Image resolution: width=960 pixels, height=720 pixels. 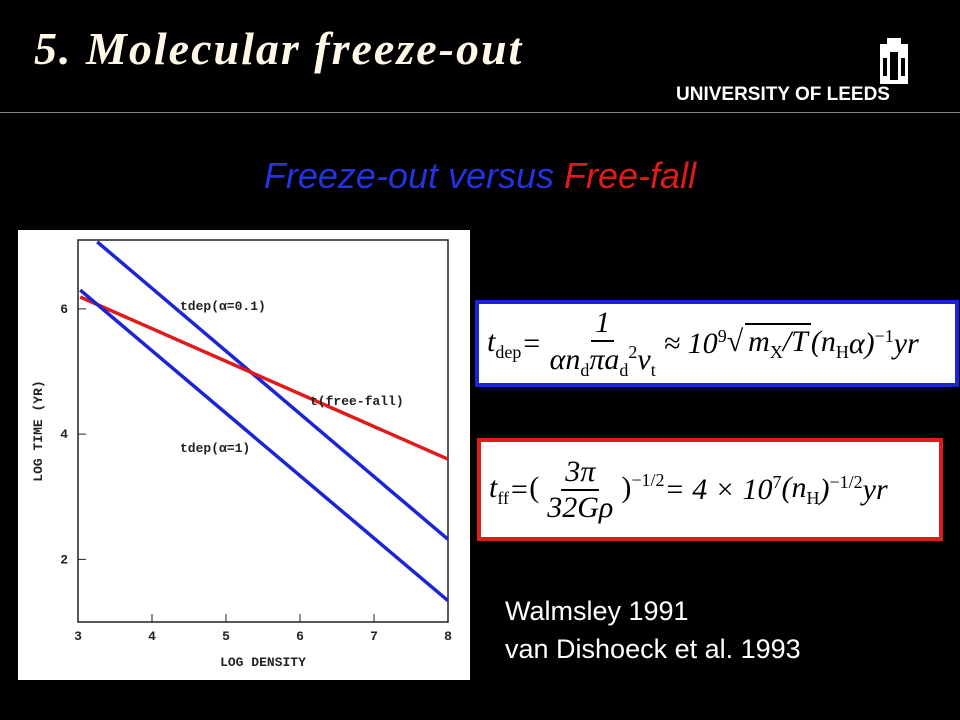 I want to click on eq-subscript: t, so click(x=653, y=370).